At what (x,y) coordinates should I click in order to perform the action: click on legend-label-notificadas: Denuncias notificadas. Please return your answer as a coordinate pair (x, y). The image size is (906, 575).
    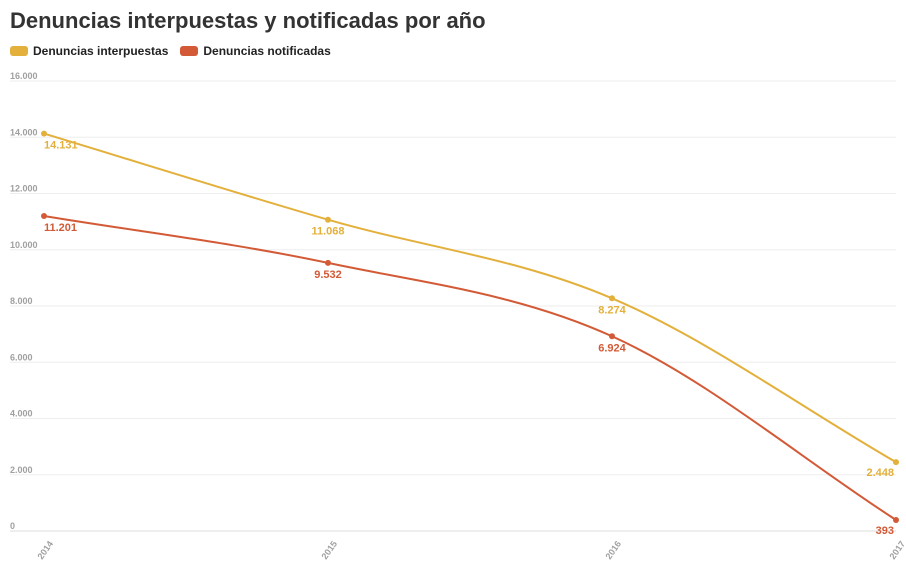
    Looking at the image, I should click on (267, 51).